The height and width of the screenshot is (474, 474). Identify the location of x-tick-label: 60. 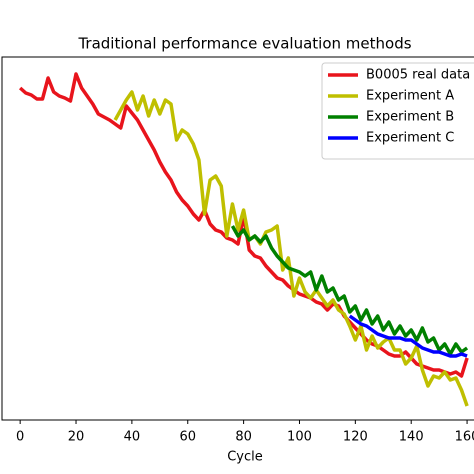
(187, 437).